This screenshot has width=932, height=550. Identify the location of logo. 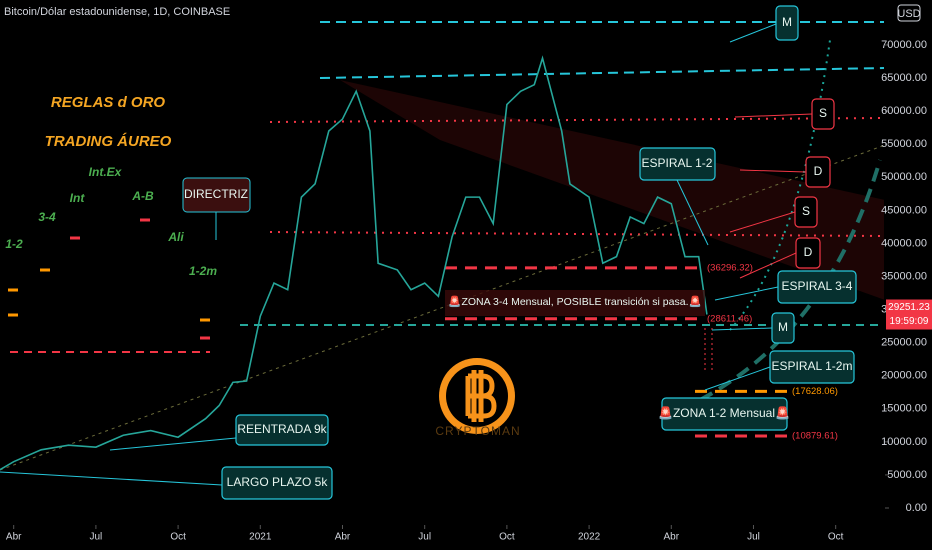
(481, 396).